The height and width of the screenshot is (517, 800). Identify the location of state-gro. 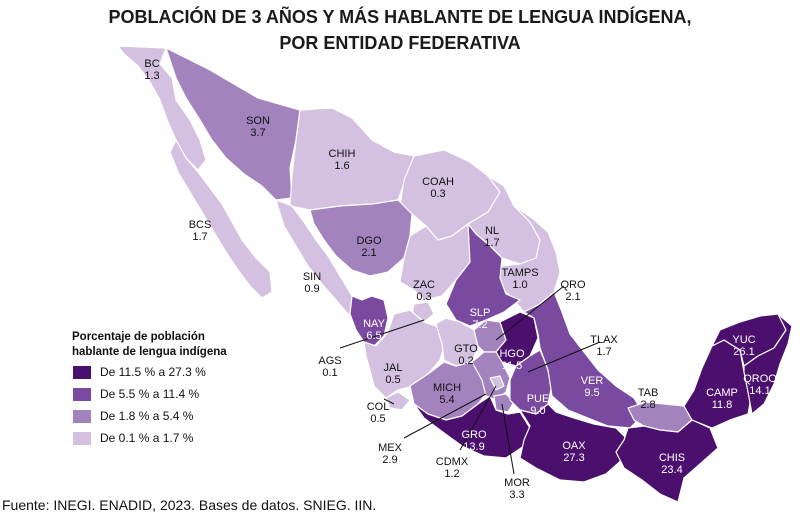
(472, 427).